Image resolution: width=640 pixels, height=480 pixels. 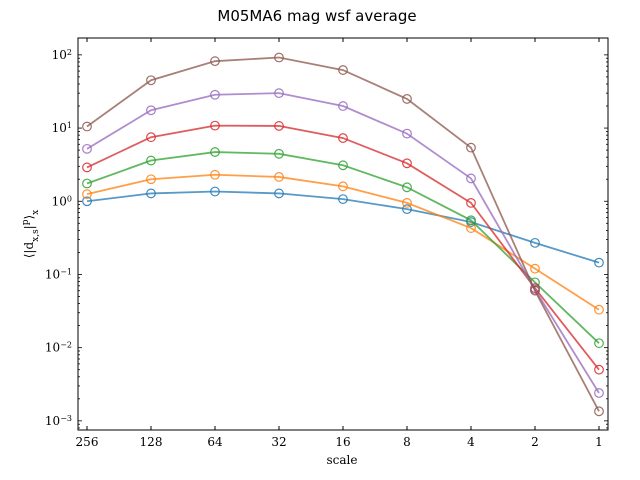 What do you see at coordinates (599, 442) in the screenshot?
I see `x-tick-label: 1` at bounding box center [599, 442].